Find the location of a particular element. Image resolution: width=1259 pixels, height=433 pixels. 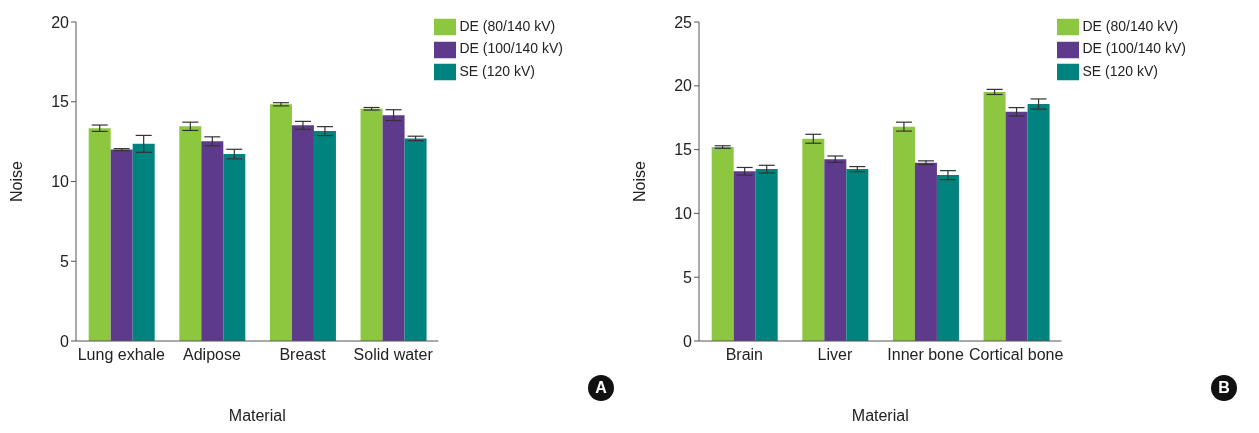

x-tick-label: Liver is located at coordinates (835, 355).